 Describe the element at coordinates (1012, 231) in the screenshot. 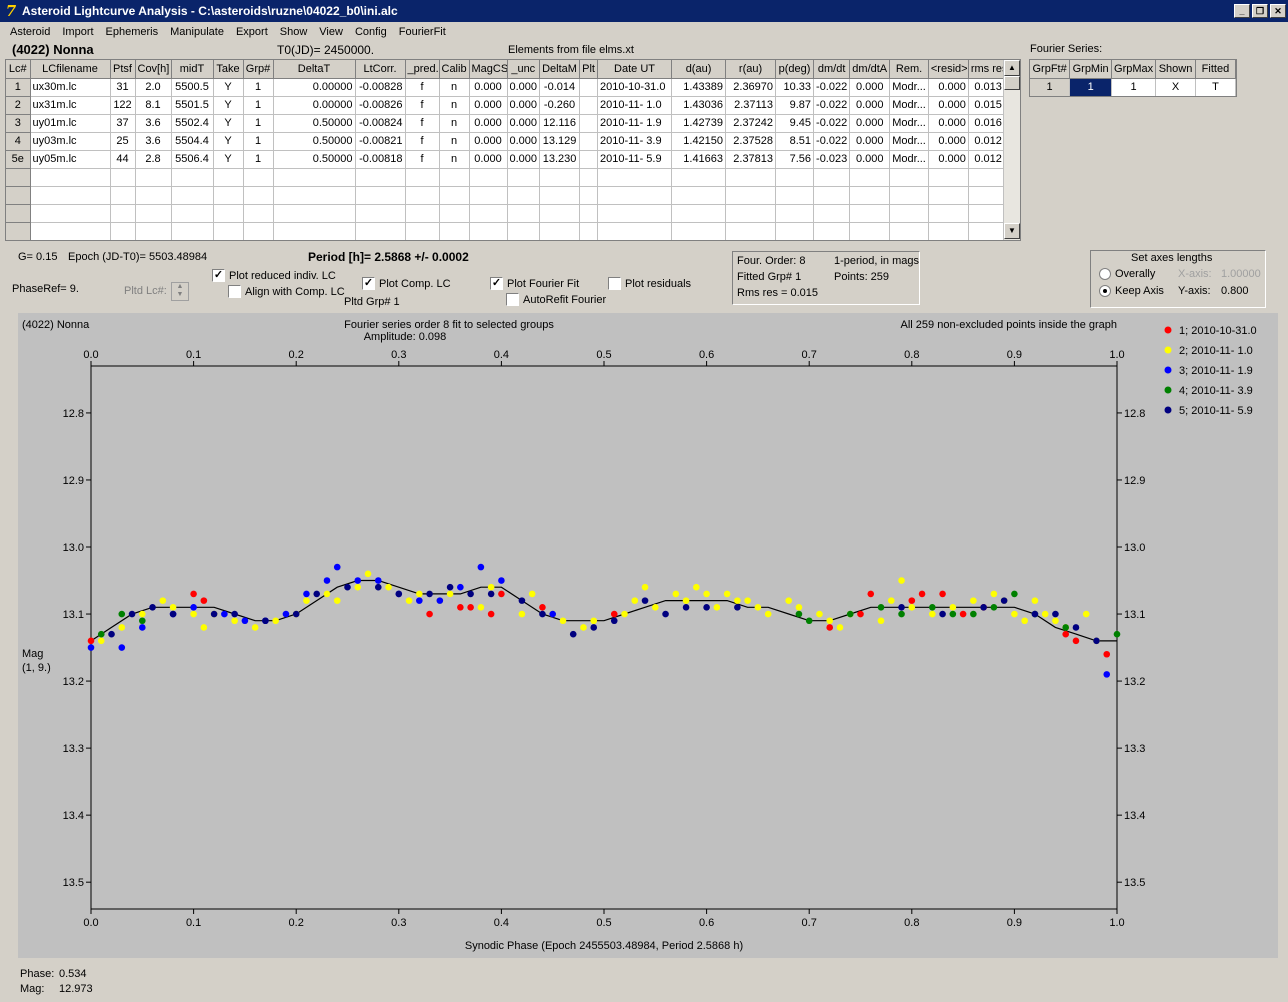

I see `scroll-down-icon: ▼` at that location.